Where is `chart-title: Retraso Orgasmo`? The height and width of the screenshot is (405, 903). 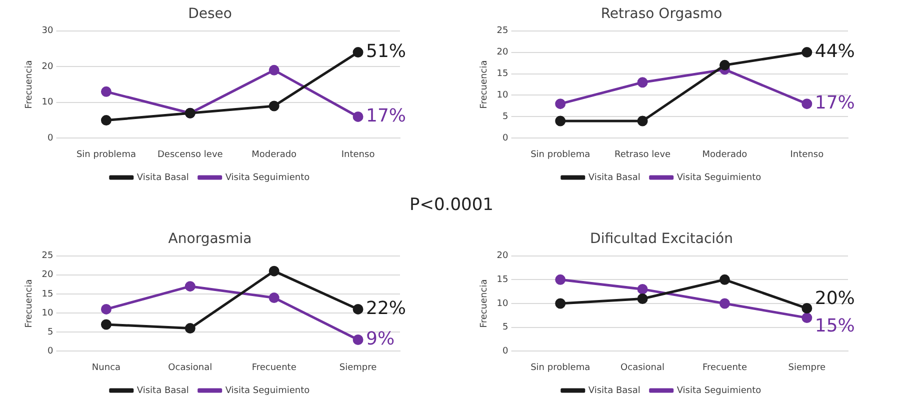
chart-title: Retraso Orgasmo is located at coordinates (661, 14).